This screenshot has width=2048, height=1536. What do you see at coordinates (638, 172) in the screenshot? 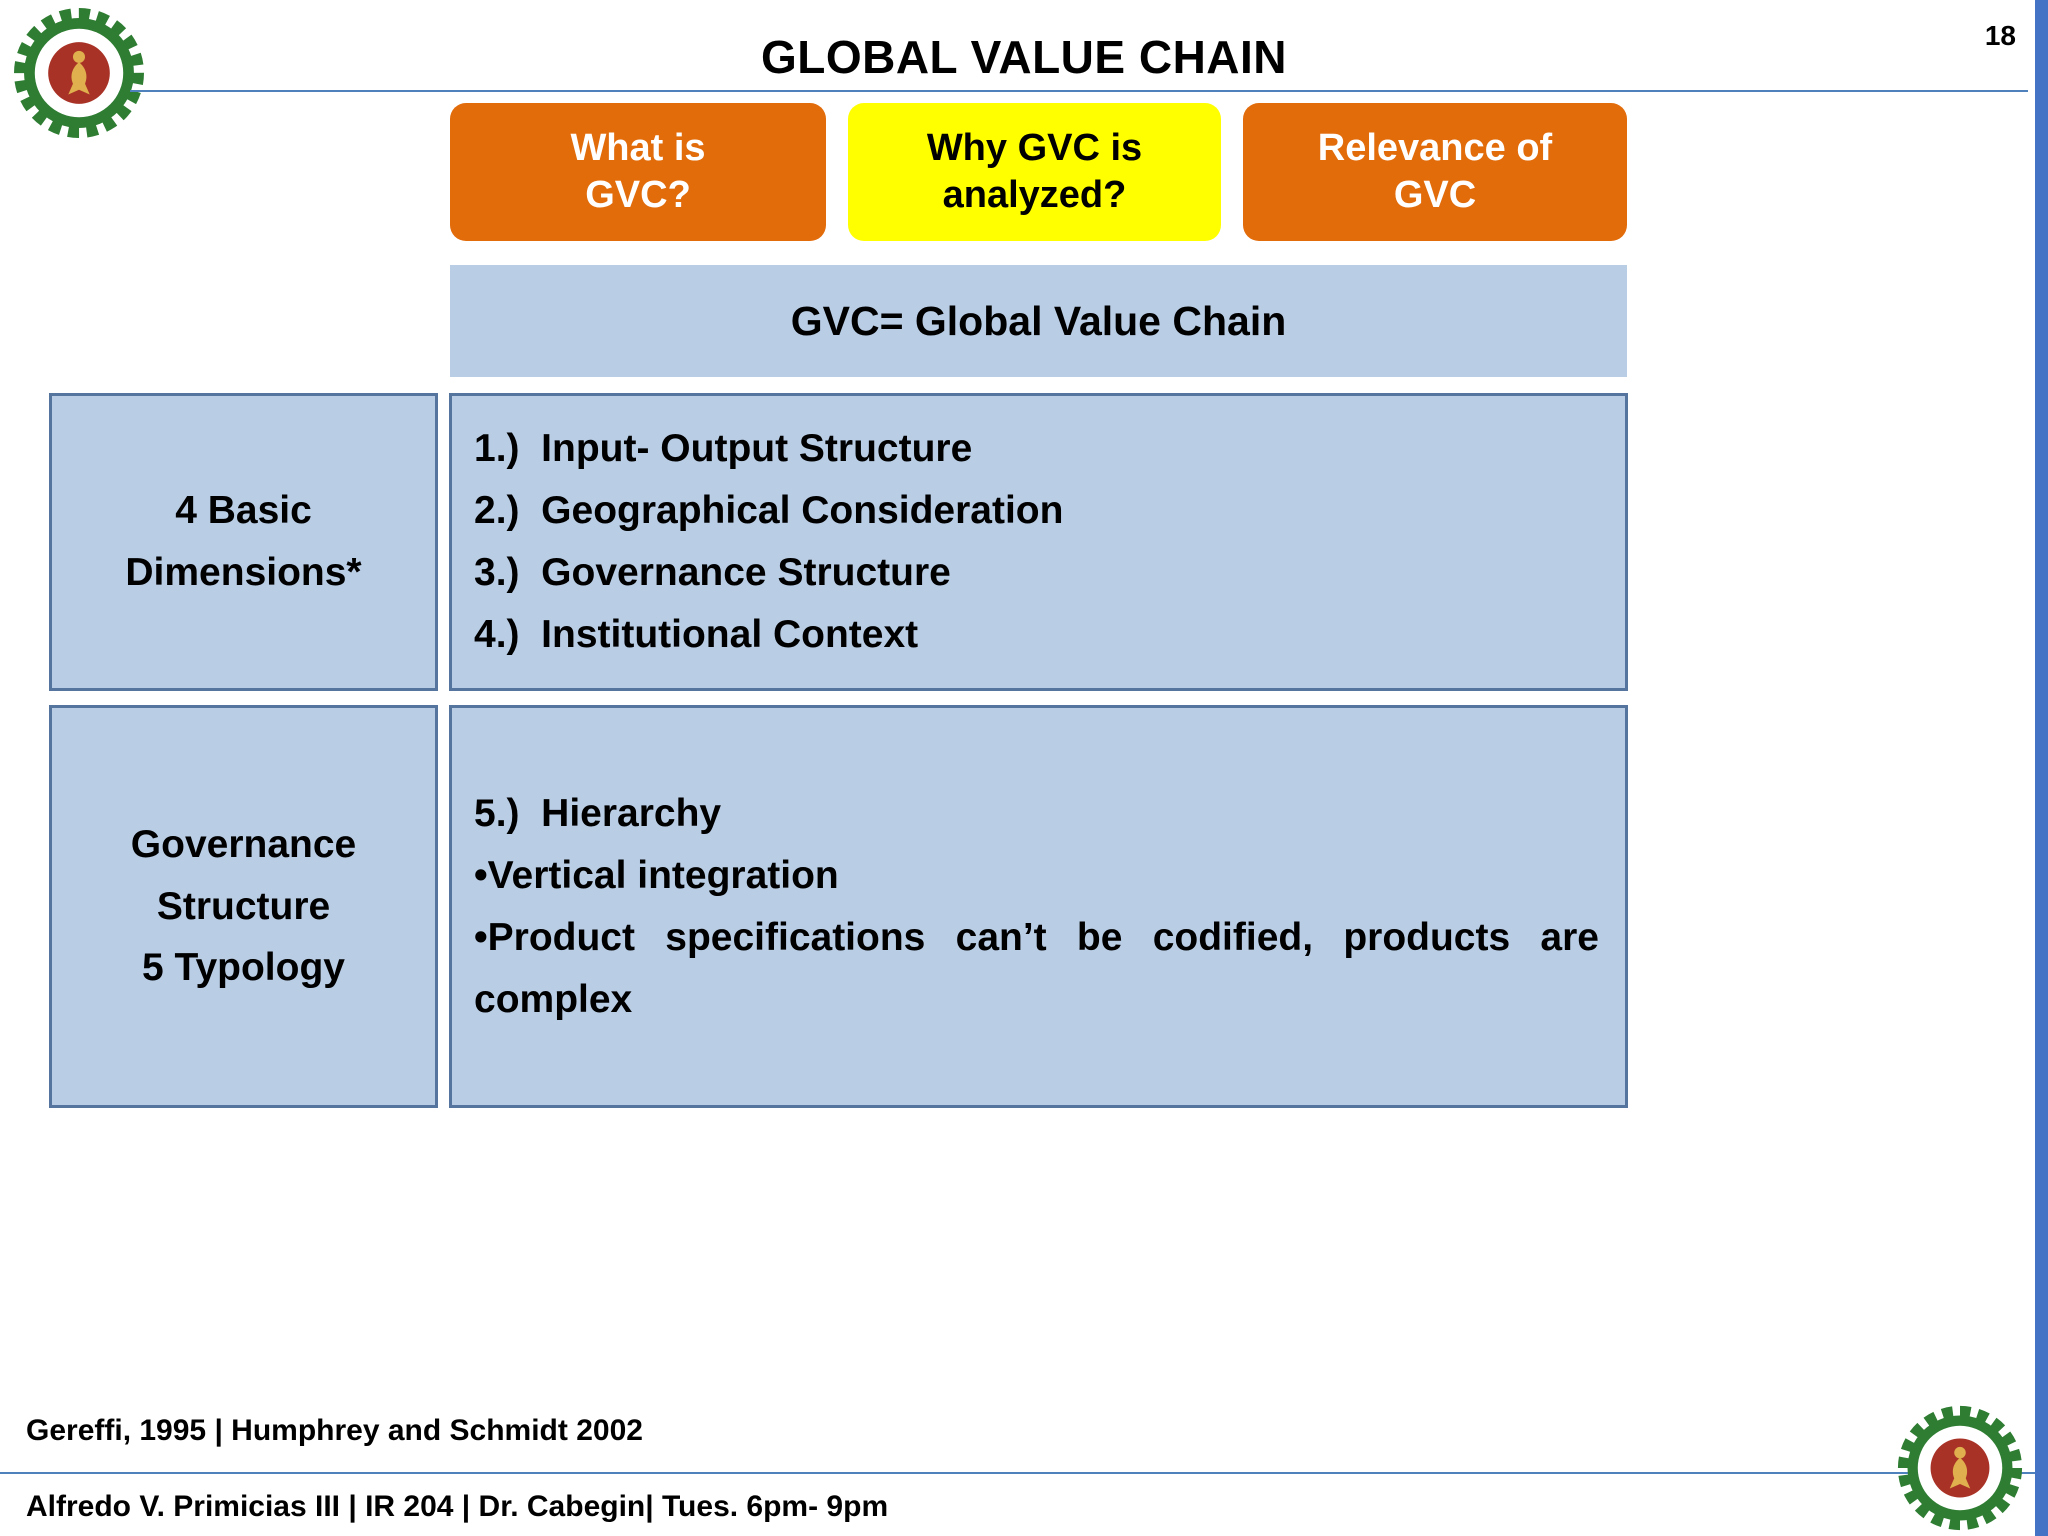
I see `tab-what-is-gvc: What is GVC?` at bounding box center [638, 172].